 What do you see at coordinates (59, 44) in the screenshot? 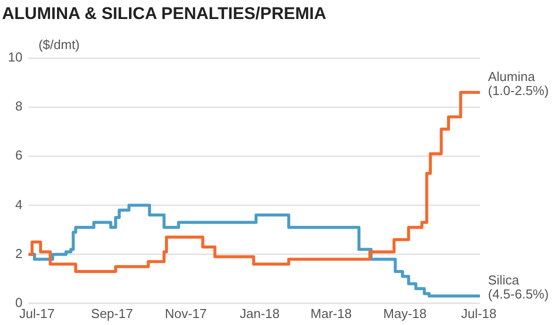
I see `y-axis-title: ($/dmt)` at bounding box center [59, 44].